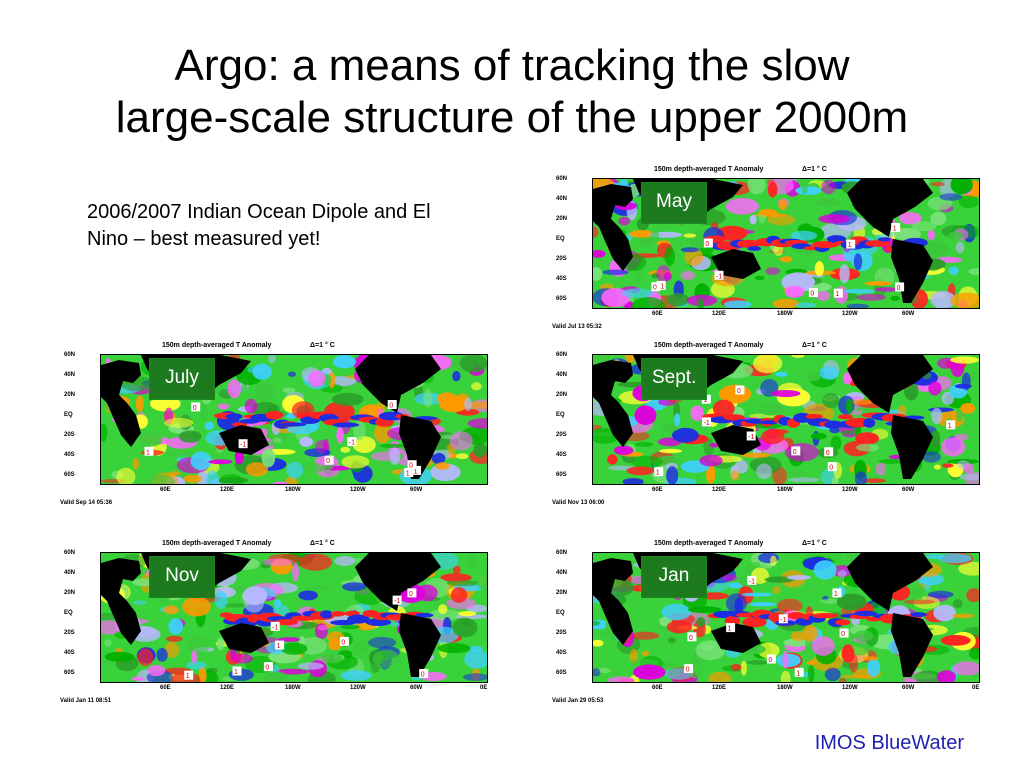 The height and width of the screenshot is (768, 1024). I want to click on valid-timestamp: Valid Nov 13 06:00, so click(578, 503).